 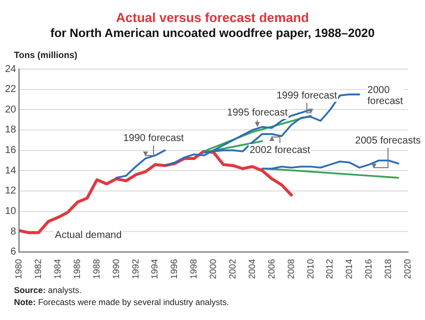 I want to click on annotation: 1999 forecast, so click(x=307, y=96).